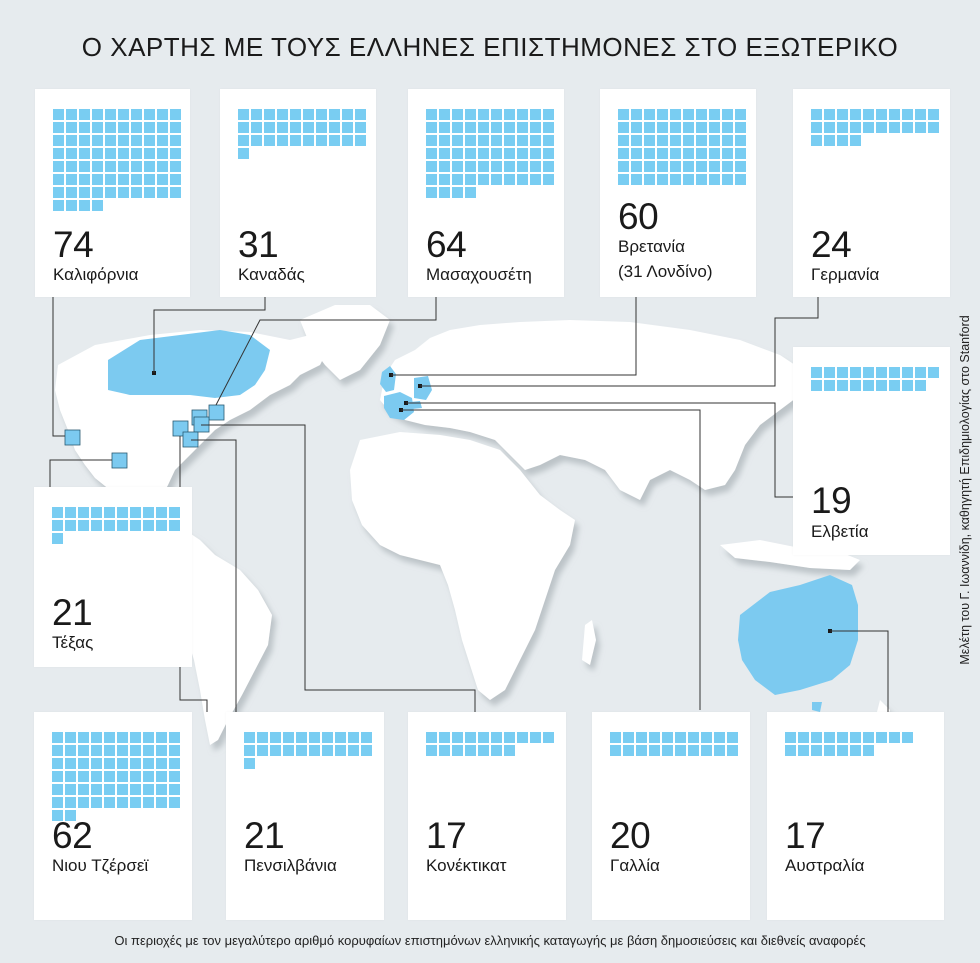 Image resolution: width=980 pixels, height=963 pixels. I want to click on scientist-squares, so click(490, 744).